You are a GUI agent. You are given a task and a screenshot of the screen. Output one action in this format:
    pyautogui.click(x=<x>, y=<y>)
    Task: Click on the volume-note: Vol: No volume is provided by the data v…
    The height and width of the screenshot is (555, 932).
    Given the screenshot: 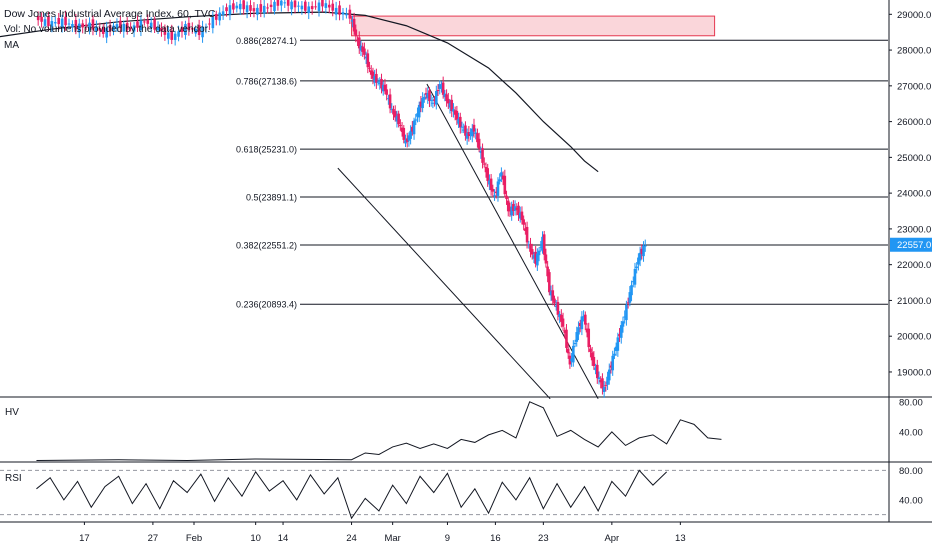 What is the action you would take?
    pyautogui.click(x=107, y=29)
    